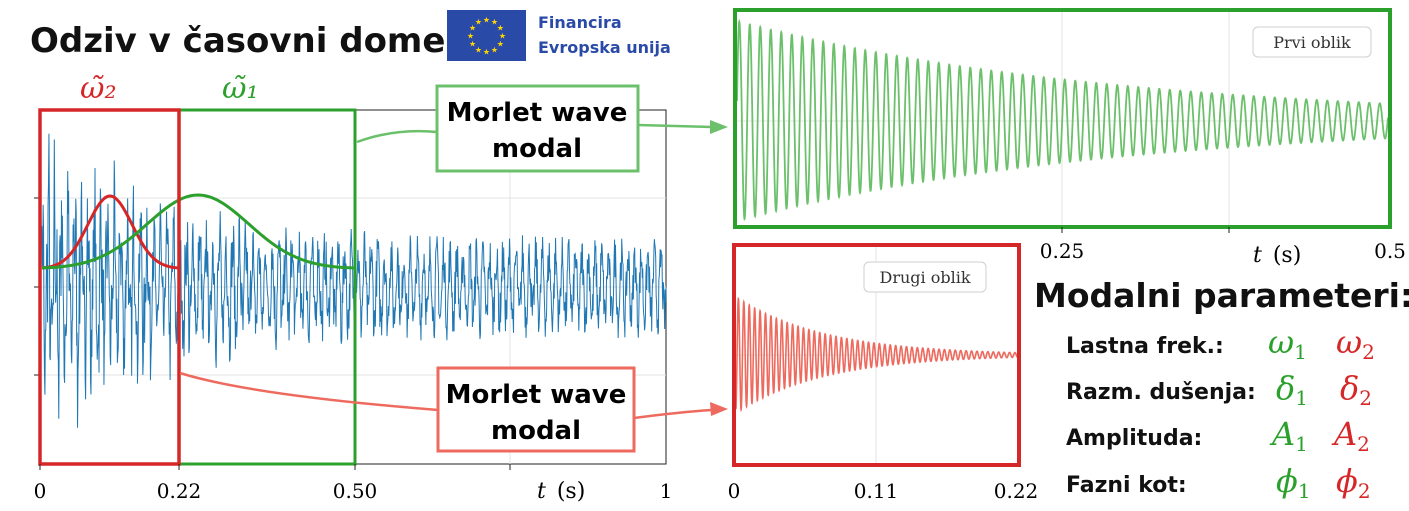  Describe the element at coordinates (1282, 434) in the screenshot. I see `modal-row-2-sym1-base: A` at that location.